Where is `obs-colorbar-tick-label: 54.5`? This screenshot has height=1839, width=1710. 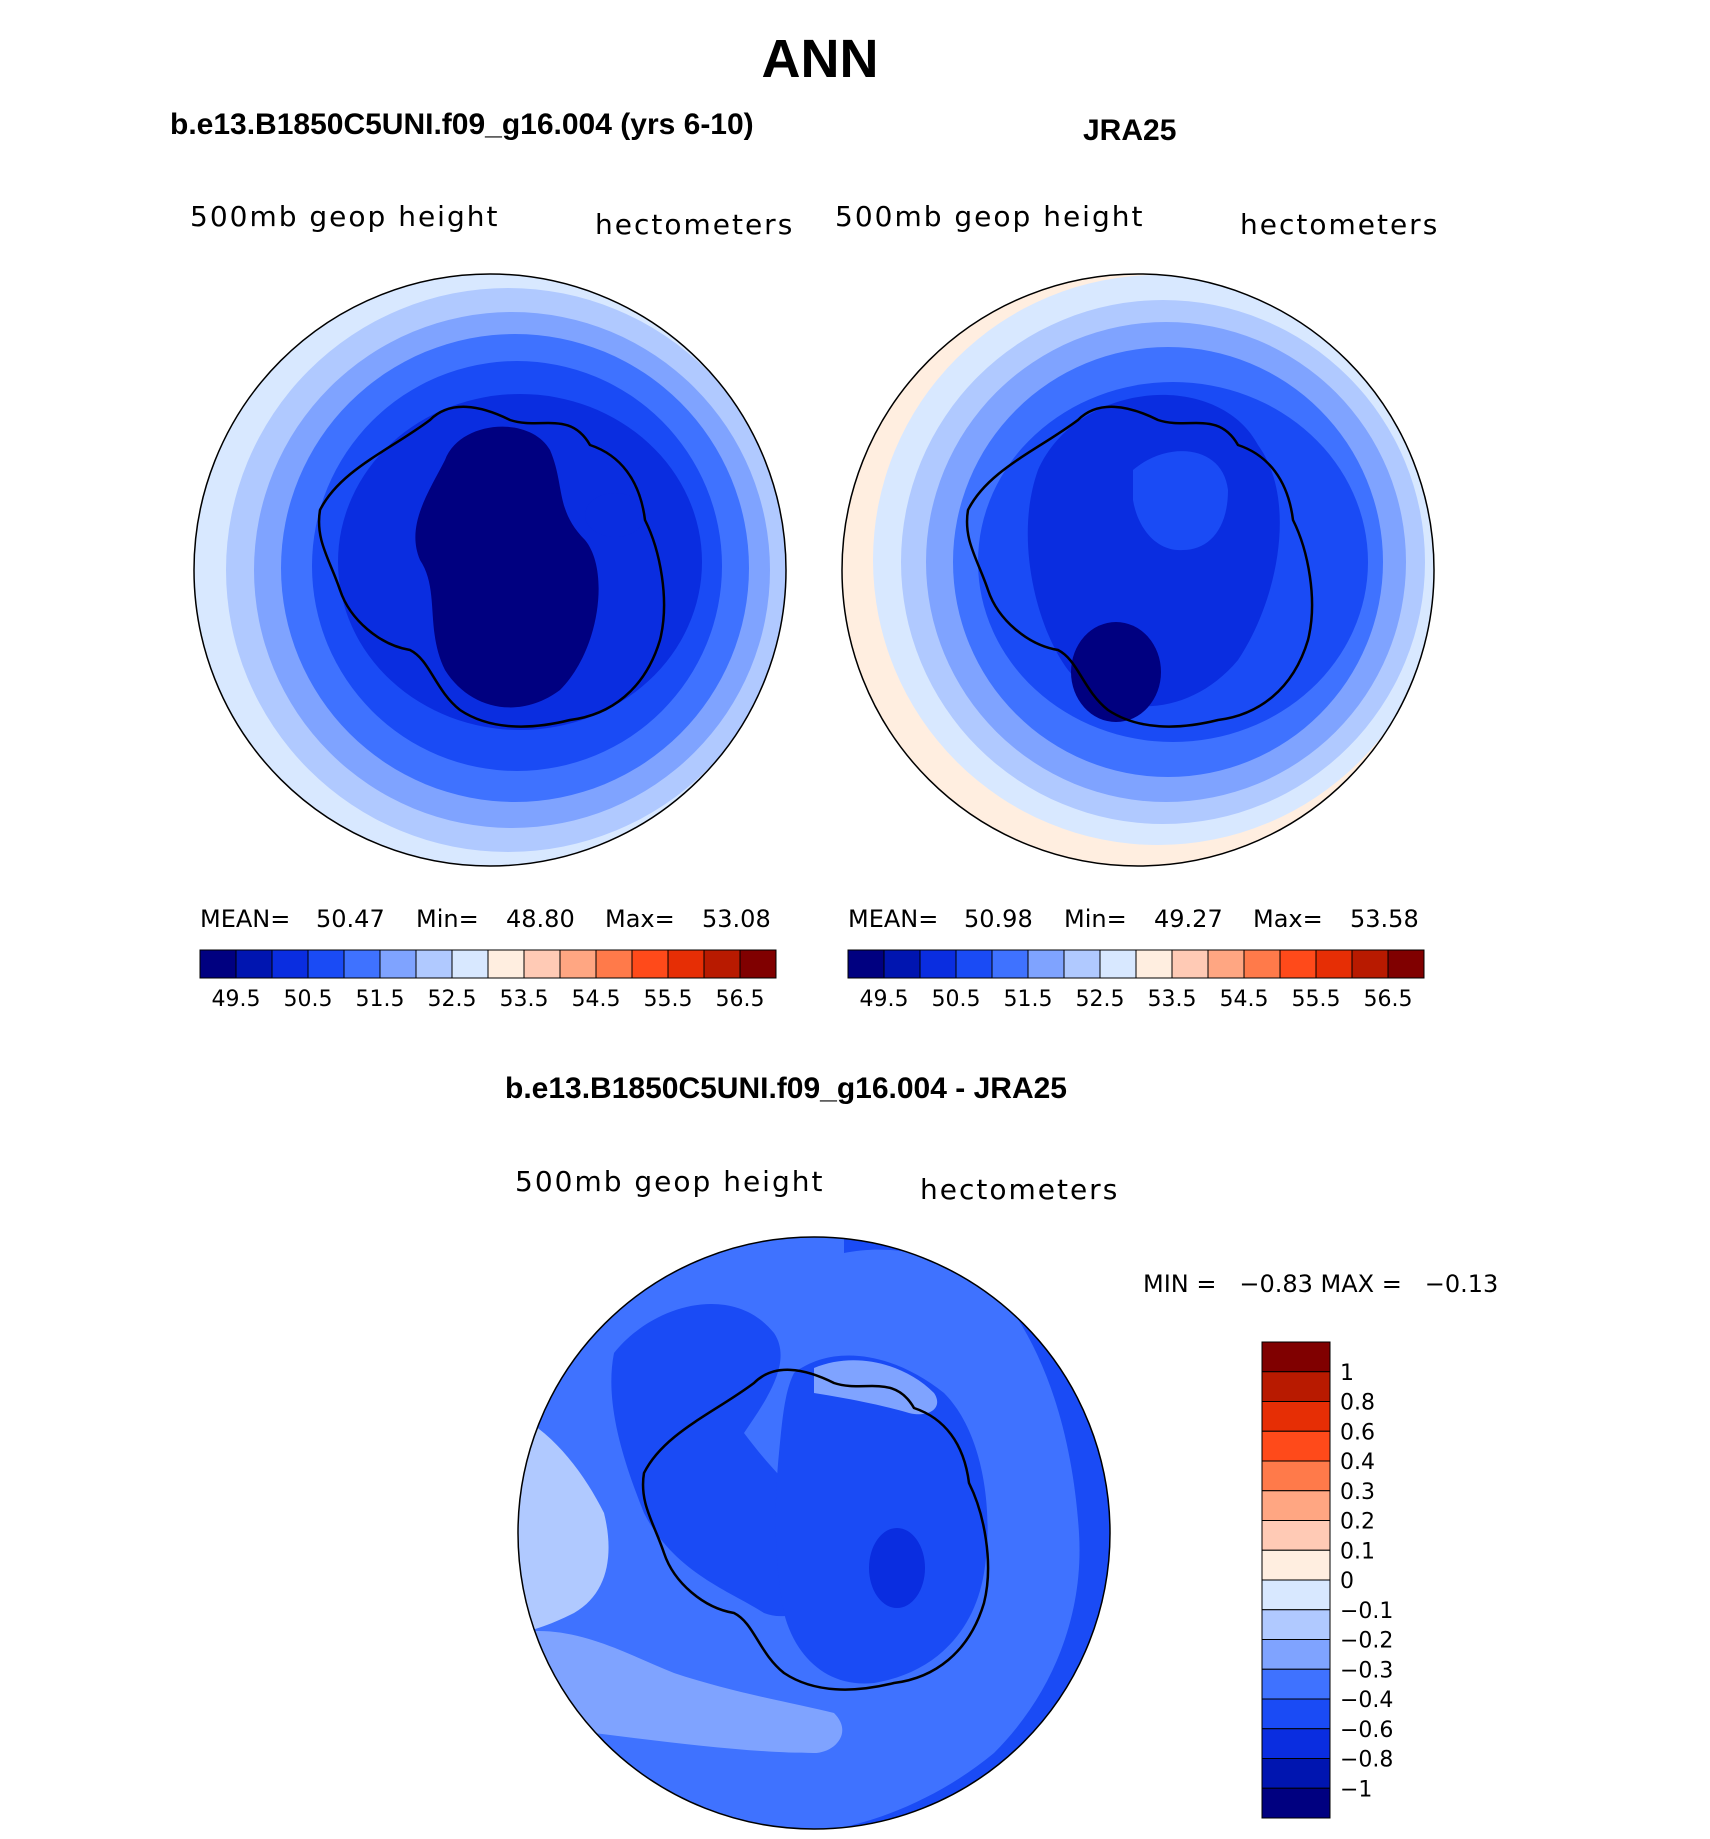
obs-colorbar-tick-label: 54.5 is located at coordinates (1244, 999).